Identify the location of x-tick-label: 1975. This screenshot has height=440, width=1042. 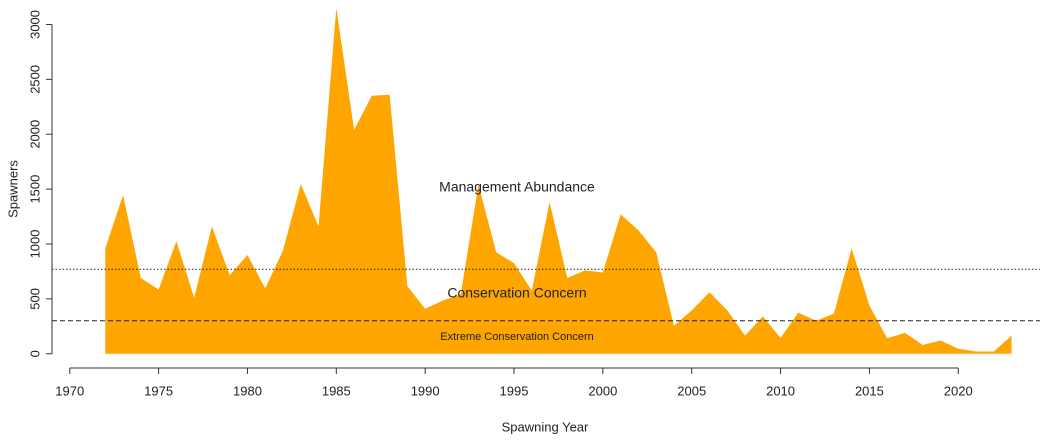
(158, 390).